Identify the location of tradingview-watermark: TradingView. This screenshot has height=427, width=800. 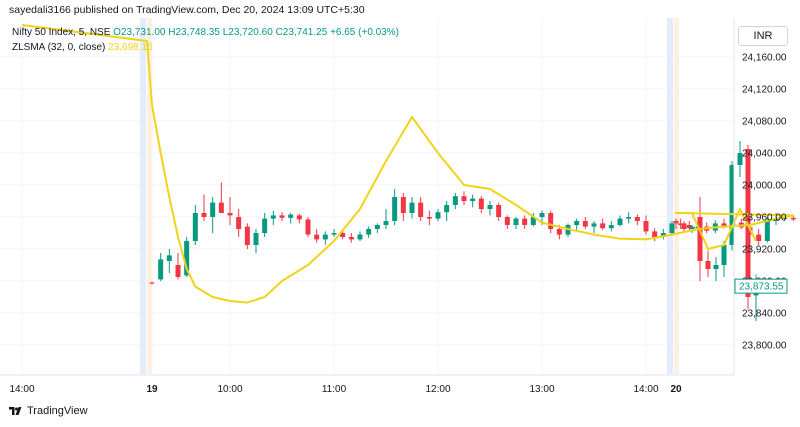
(48, 411).